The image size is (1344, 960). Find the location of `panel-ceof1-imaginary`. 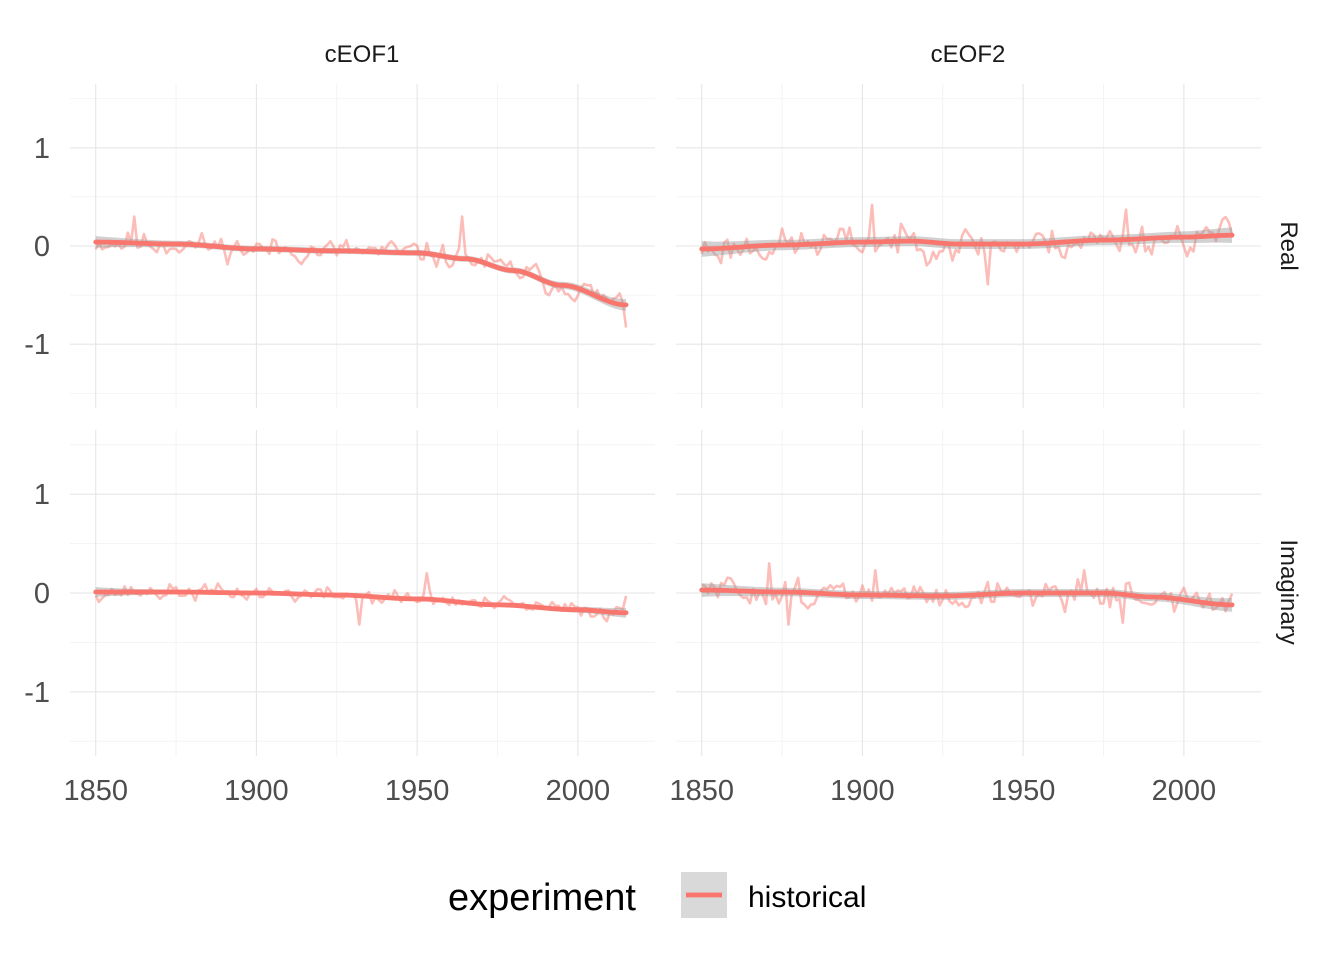

panel-ceof1-imaginary is located at coordinates (362, 593).